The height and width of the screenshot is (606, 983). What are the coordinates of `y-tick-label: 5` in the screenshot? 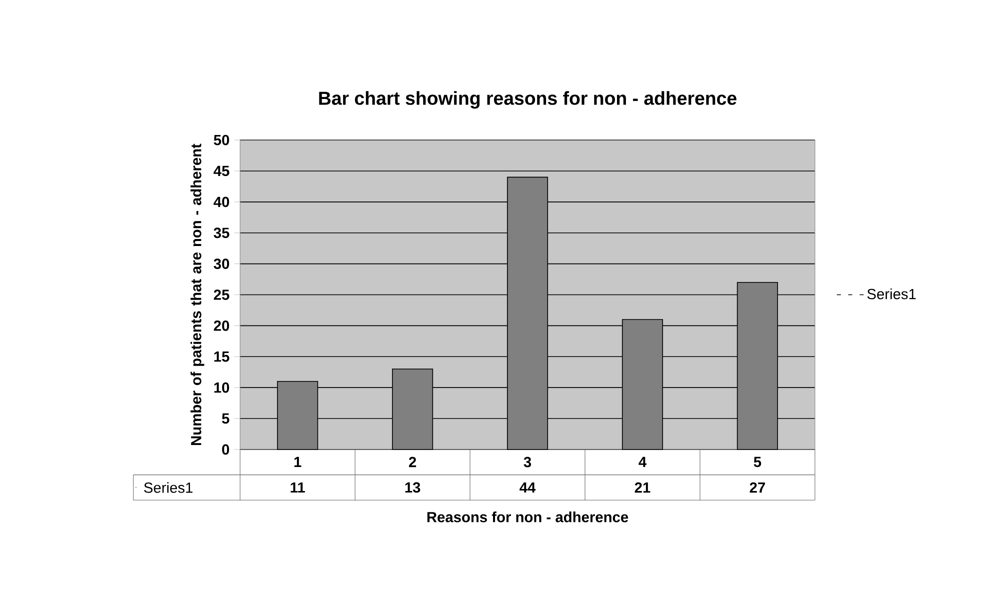 It's located at (226, 419).